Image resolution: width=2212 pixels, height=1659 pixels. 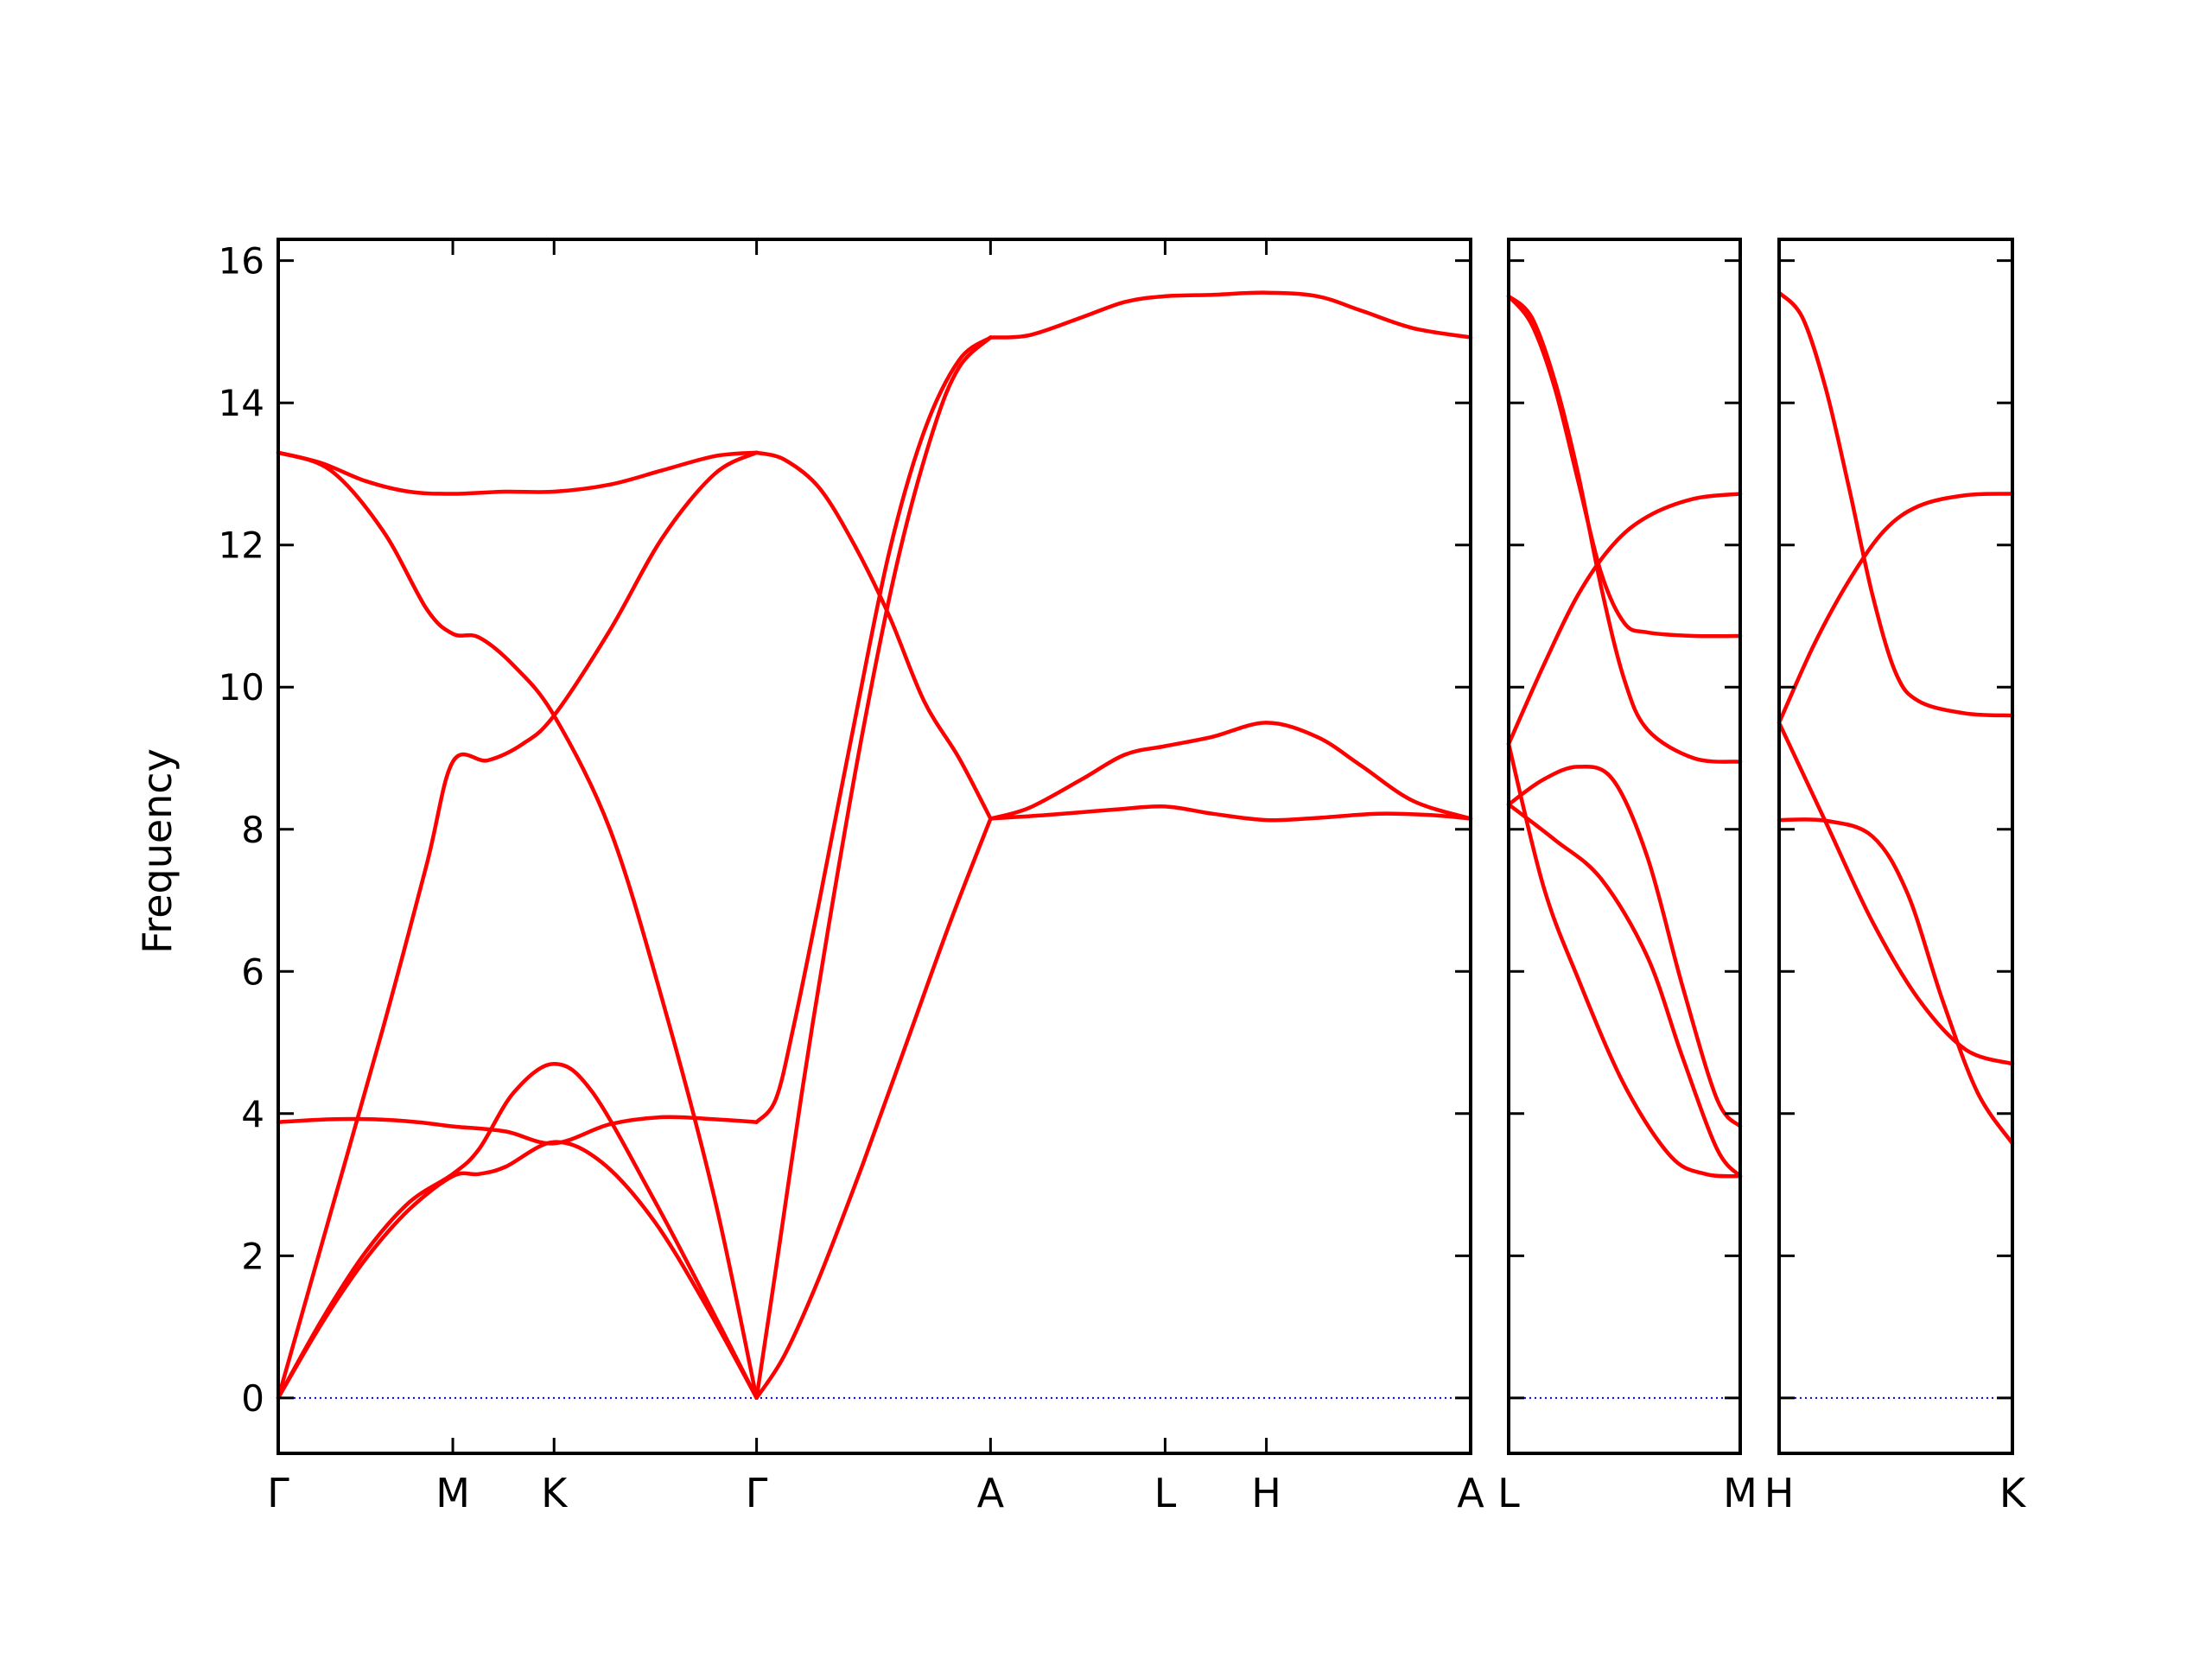 I want to click on x-tick-label-1-1: M, so click(x=452, y=1493).